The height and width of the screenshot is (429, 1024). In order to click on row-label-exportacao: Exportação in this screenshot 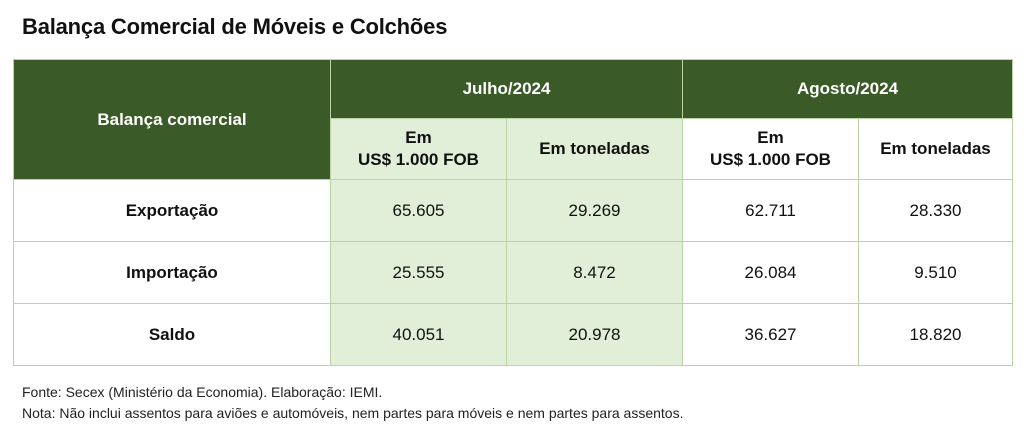, I will do `click(172, 210)`.